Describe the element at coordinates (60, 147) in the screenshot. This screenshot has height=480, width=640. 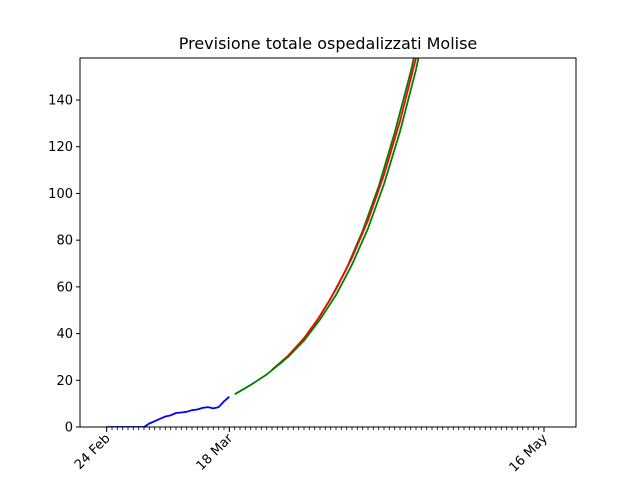
I see `y-tick-label-6: 120` at that location.